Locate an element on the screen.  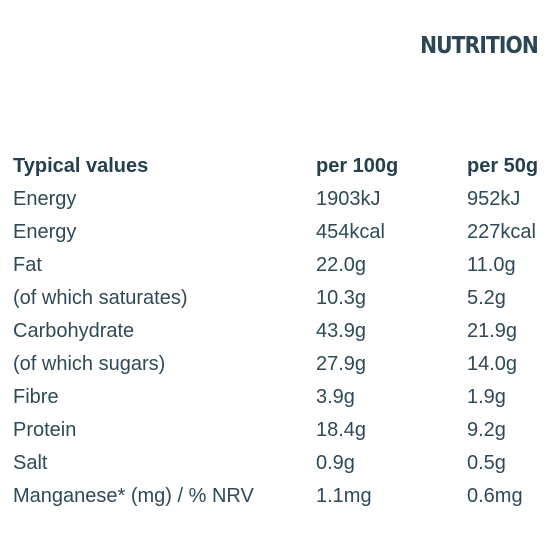
nutrient-label: Fibre is located at coordinates (36, 397).